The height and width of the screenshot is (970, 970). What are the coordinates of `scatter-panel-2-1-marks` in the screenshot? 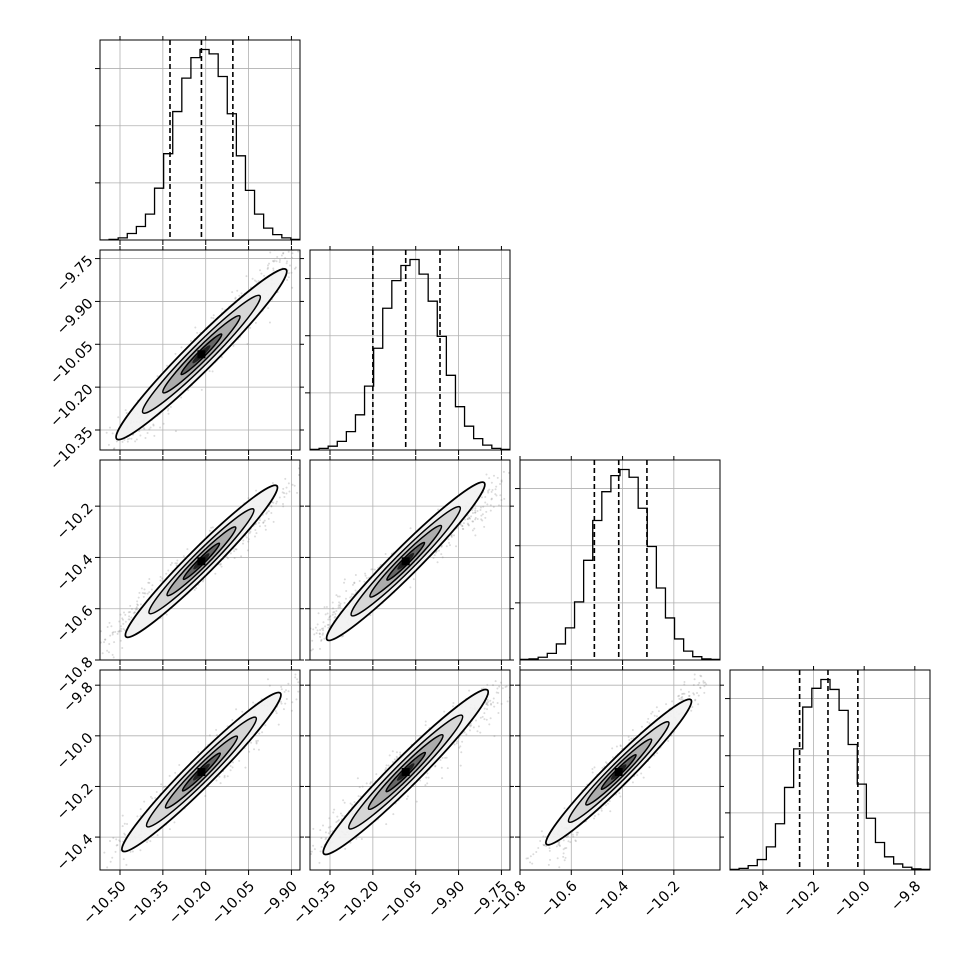 It's located at (191, 368).